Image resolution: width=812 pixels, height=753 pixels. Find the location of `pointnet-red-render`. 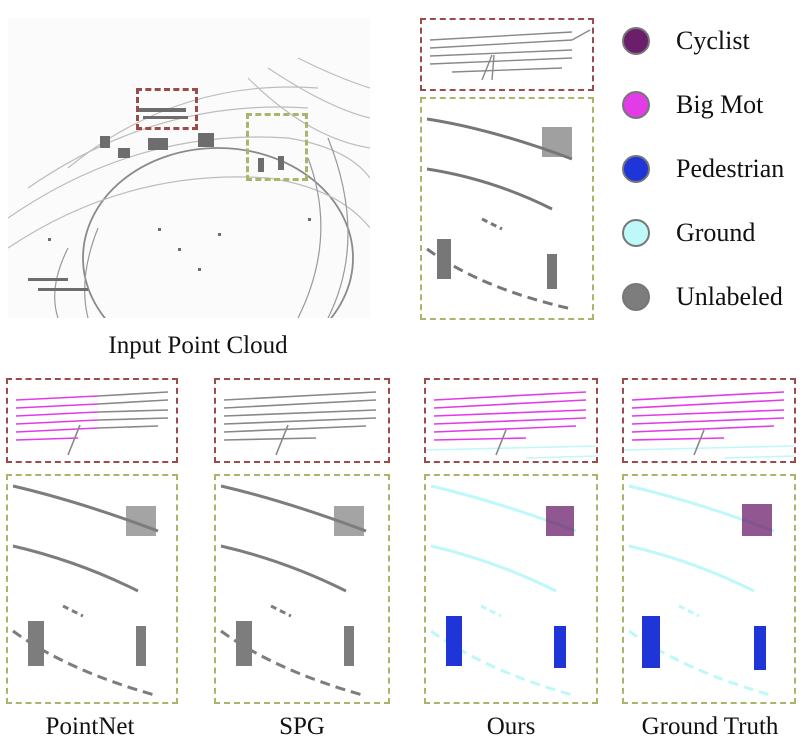

pointnet-red-render is located at coordinates (92, 423).